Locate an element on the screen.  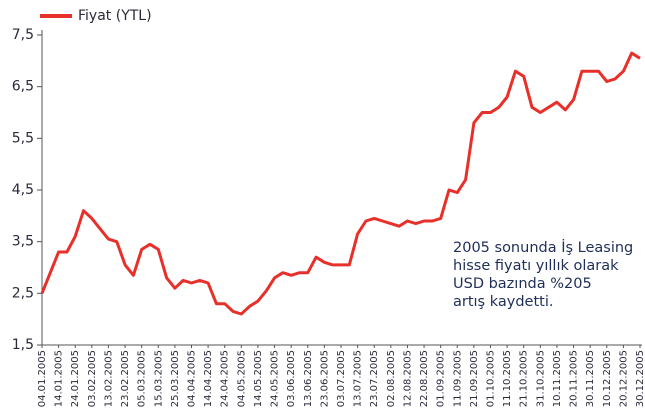
x-tick-label: 30.11.2005 is located at coordinates (590, 378).